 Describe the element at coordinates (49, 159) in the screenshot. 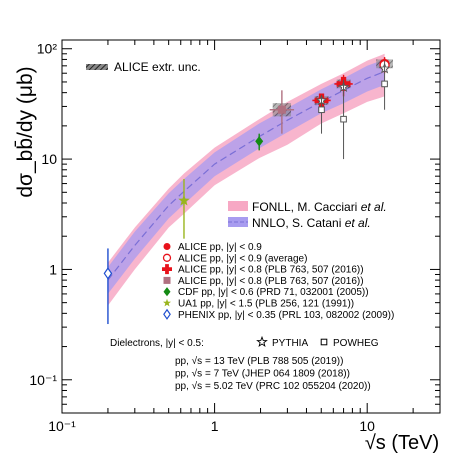

I see `y-tick-label: 10` at that location.